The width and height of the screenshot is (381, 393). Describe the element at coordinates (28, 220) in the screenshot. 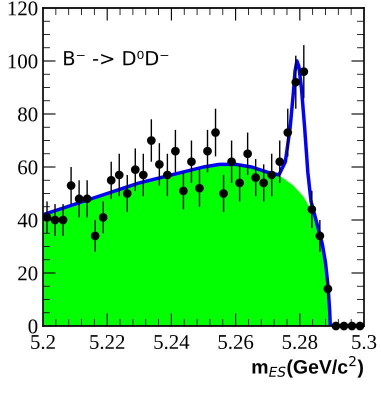

I see `y-tick-label: 40` at that location.